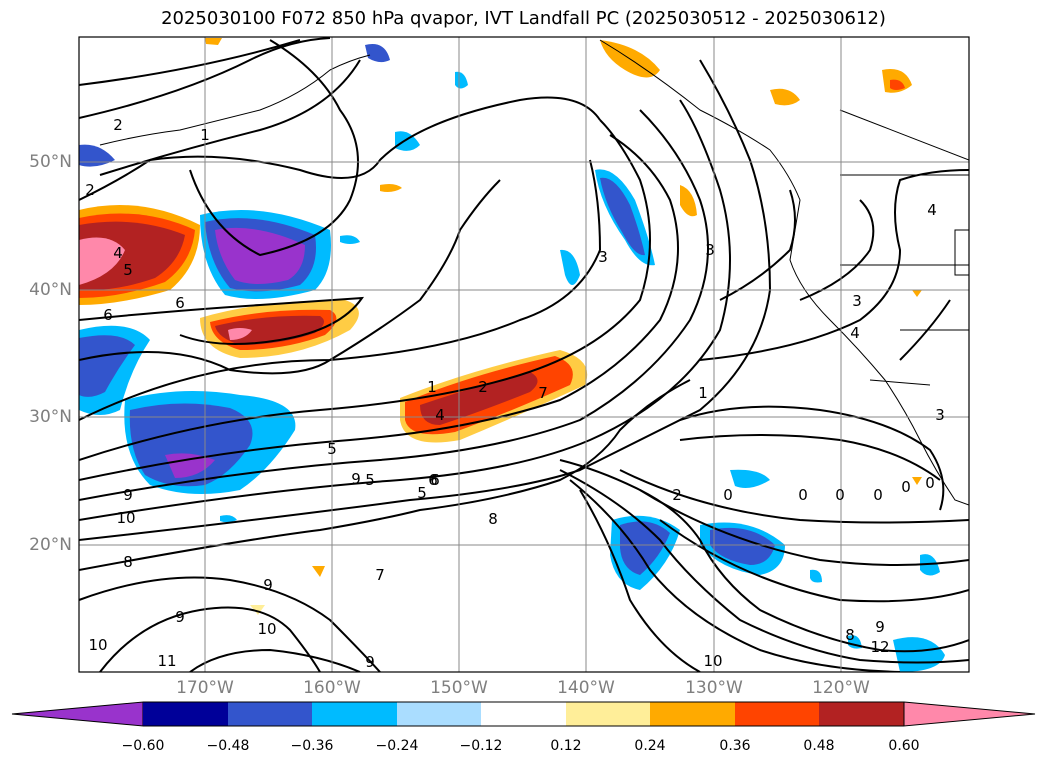 Image resolution: width=1047 pixels, height=765 pixels. Describe the element at coordinates (735, 746) in the screenshot. I see `colorbar-tick-label: 0.36` at that location.